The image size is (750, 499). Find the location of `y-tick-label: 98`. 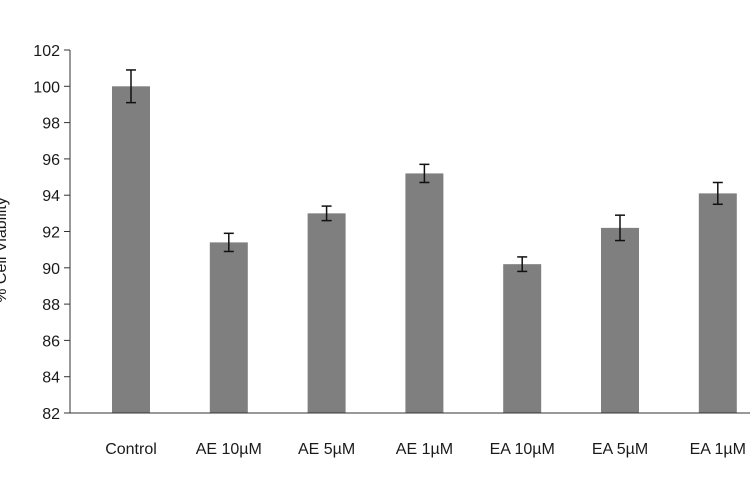

y-tick-label: 98 is located at coordinates (51, 124).